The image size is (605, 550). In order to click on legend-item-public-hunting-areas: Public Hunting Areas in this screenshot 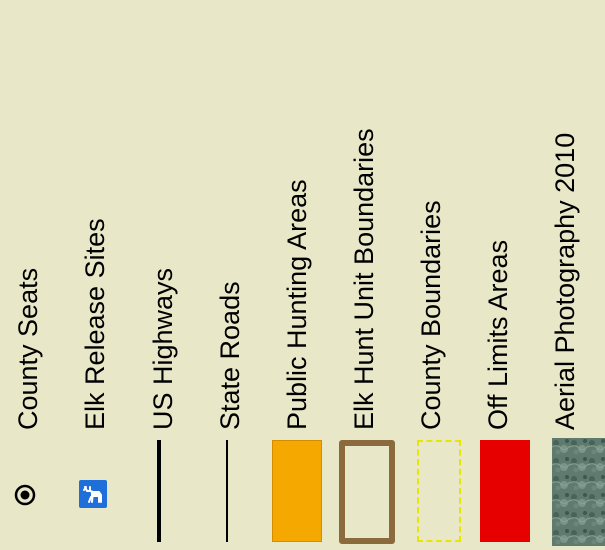, I will do `click(304, 275)`.